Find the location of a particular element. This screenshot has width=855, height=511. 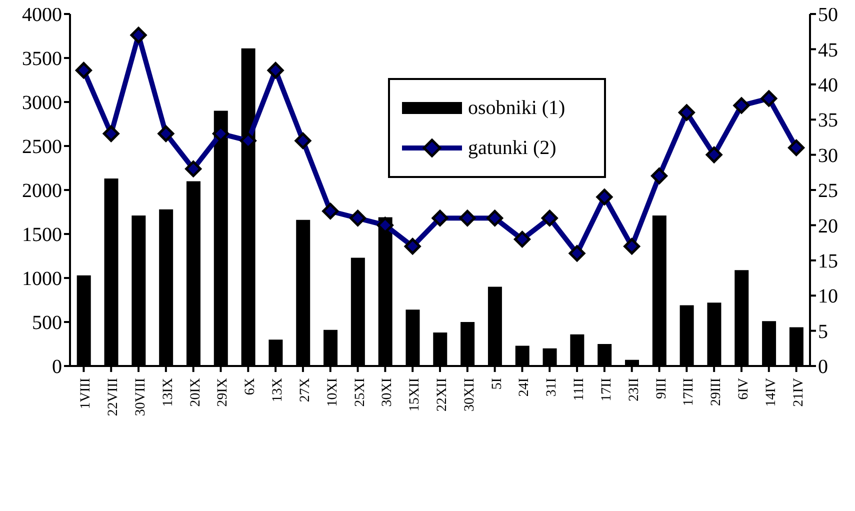

y-tick-label: 0 is located at coordinates (57, 367).